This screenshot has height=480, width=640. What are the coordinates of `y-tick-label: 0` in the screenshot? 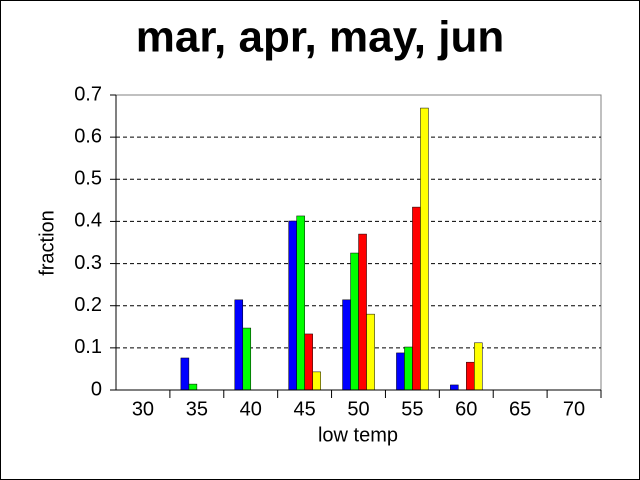 It's located at (96, 389).